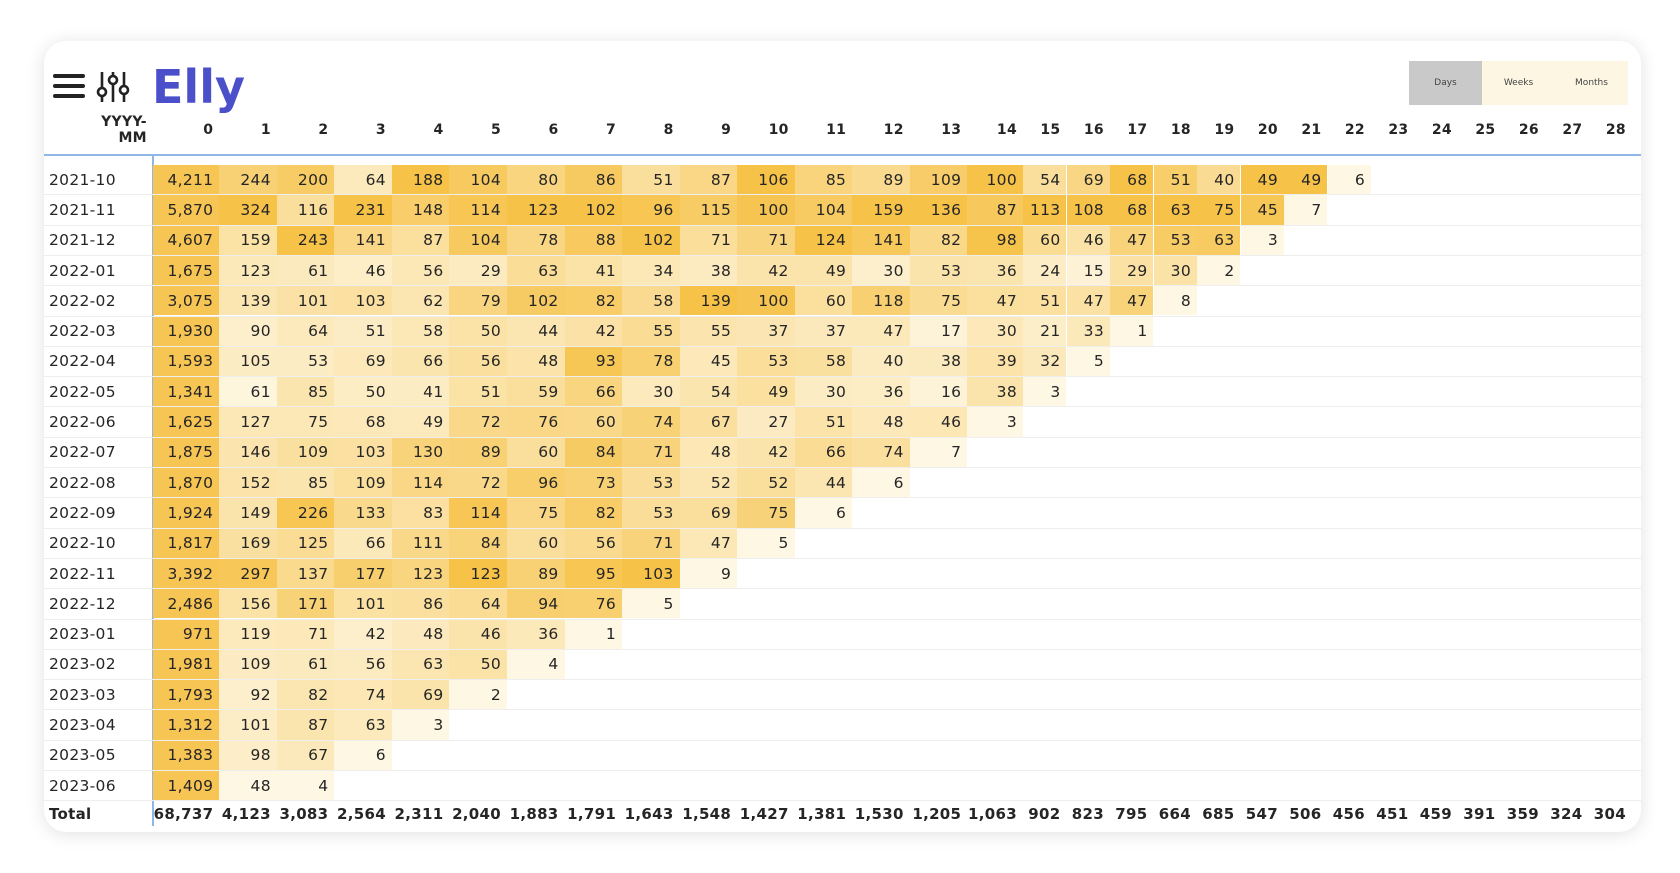 The image size is (1680, 873). What do you see at coordinates (305, 604) in the screenshot?
I see `cohort-cell: 171` at bounding box center [305, 604].